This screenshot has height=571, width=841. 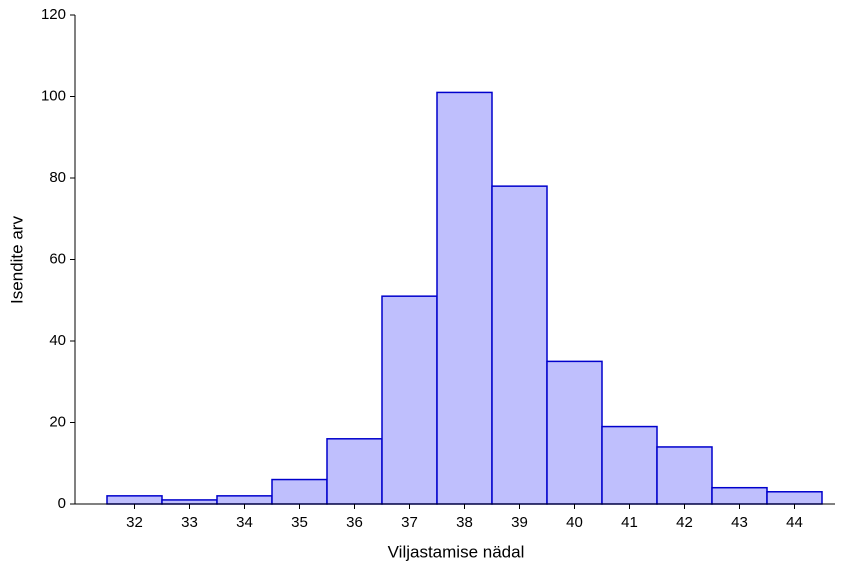 What do you see at coordinates (57, 421) in the screenshot?
I see `y-tick-label: 20` at bounding box center [57, 421].